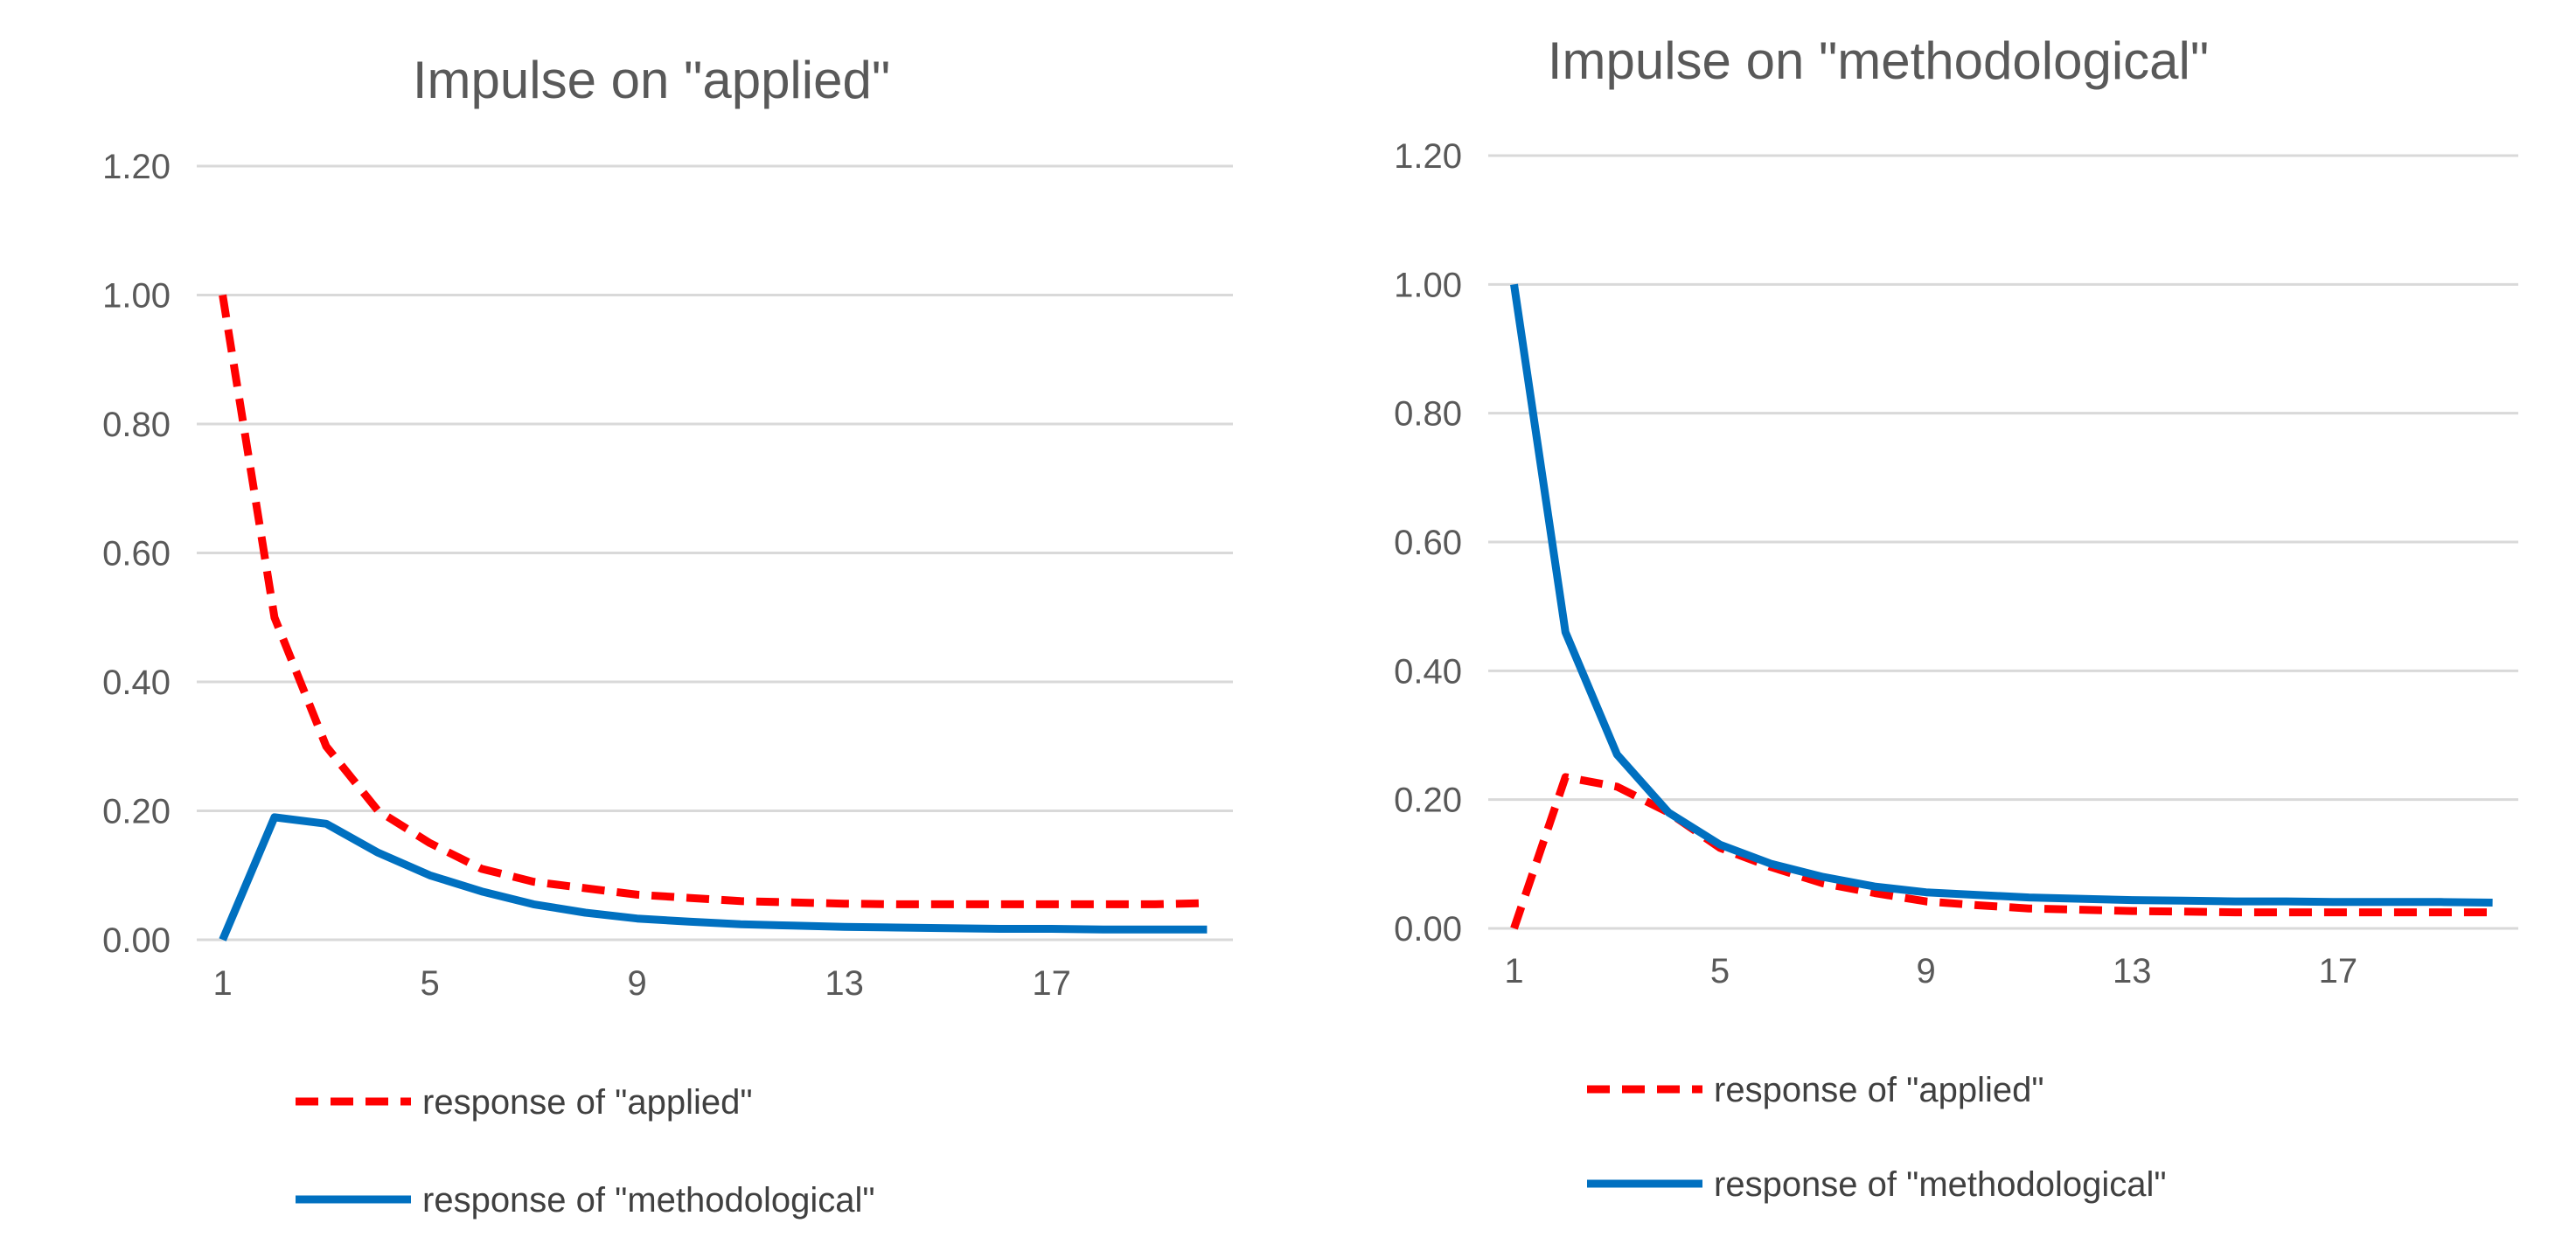  What do you see at coordinates (1878, 61) in the screenshot?
I see `chart-title: Impulse on "methodological"` at bounding box center [1878, 61].